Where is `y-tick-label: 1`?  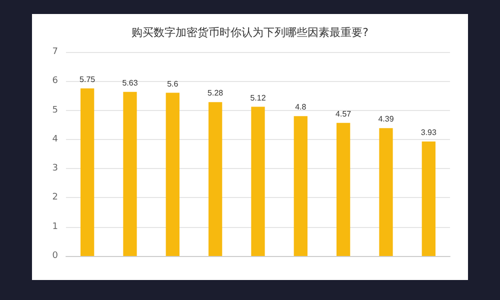 y-tick-label: 1 is located at coordinates (55, 227).